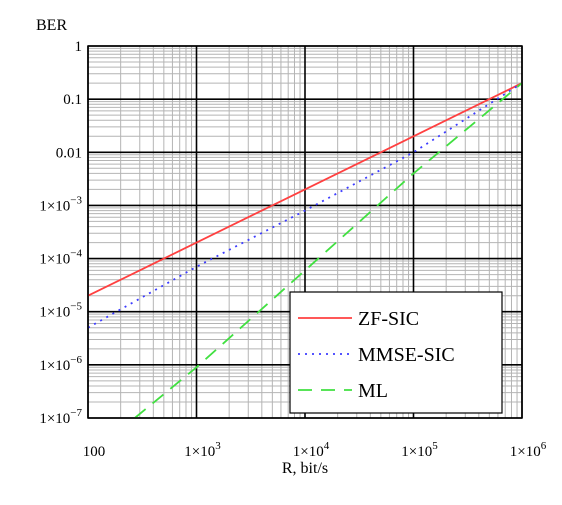  I want to click on x-tick-label: 100, so click(94, 452).